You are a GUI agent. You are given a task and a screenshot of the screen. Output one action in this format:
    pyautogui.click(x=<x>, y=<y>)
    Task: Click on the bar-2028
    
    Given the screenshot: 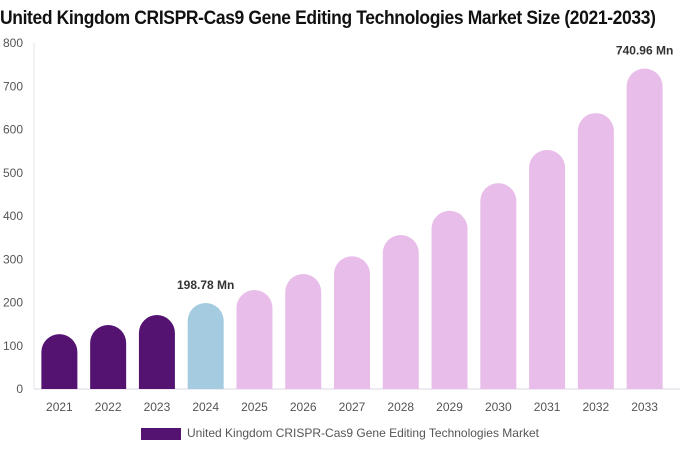 What is the action you would take?
    pyautogui.click(x=400, y=312)
    